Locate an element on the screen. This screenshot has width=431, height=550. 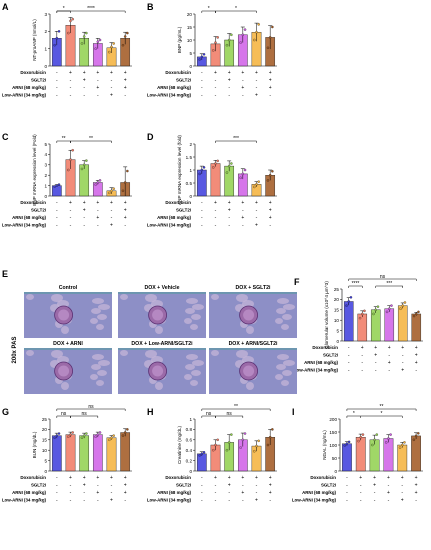
y-tick-label: 200 is located at coordinates (333, 419).